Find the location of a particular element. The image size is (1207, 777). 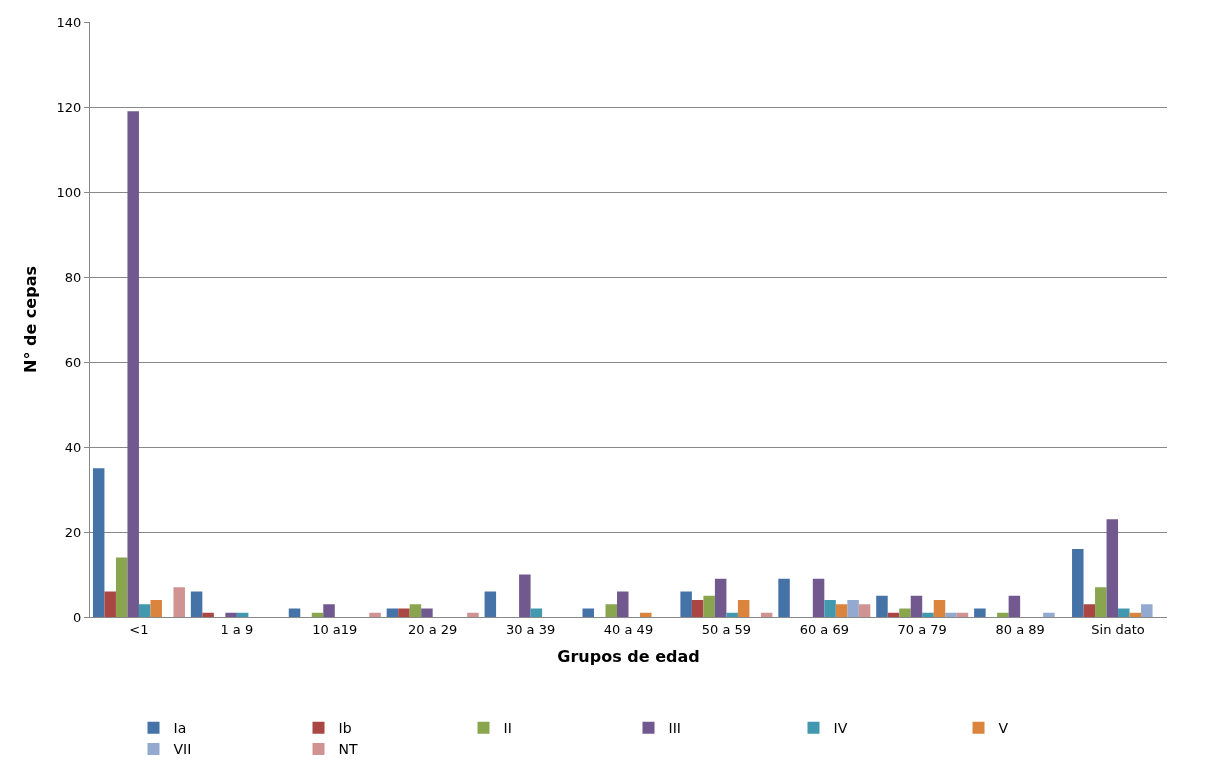

x-tick-label: 30 a 39 is located at coordinates (530, 629).